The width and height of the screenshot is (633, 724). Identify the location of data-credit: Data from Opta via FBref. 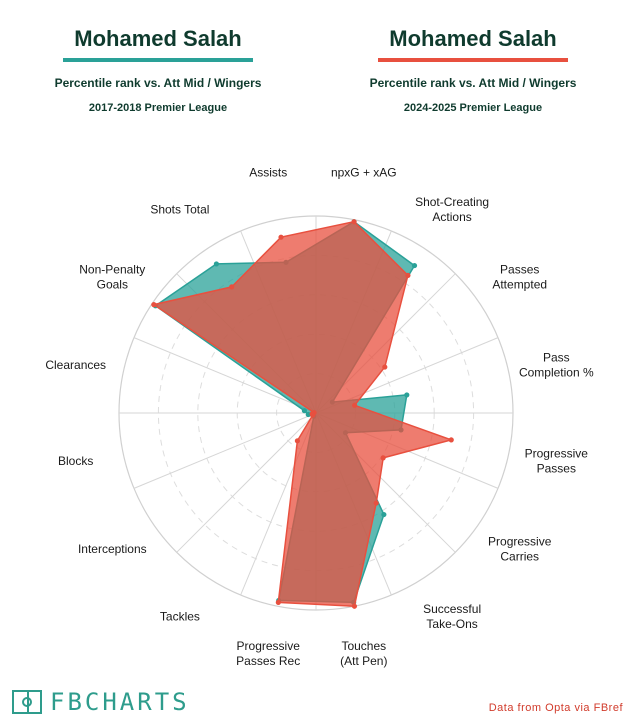
(555, 708).